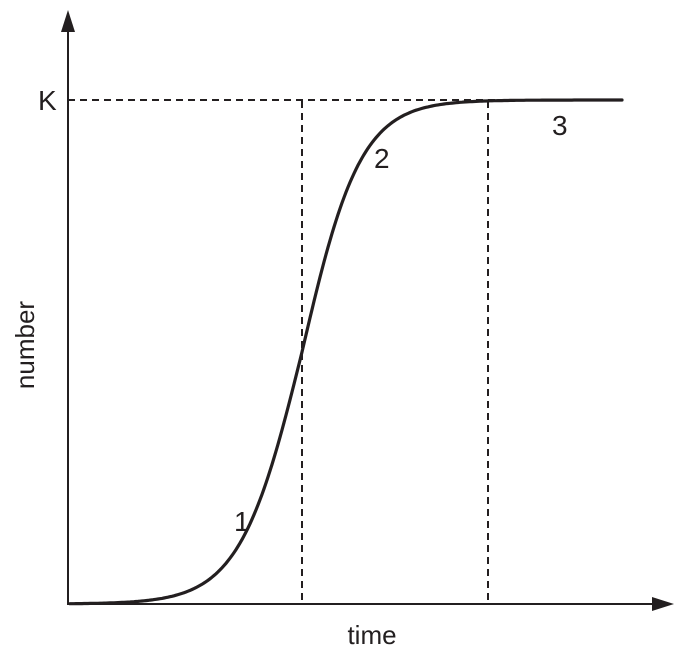  I want to click on y-axis-arrowhead, so click(68, 21).